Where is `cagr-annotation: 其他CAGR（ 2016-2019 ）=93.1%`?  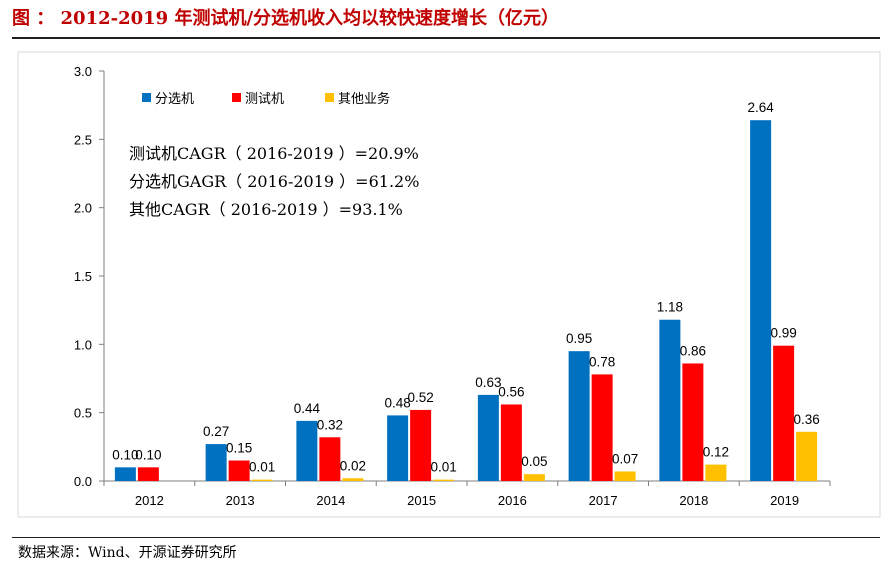
cagr-annotation: 其他CAGR（ 2016-2019 ）=93.1% is located at coordinates (266, 209).